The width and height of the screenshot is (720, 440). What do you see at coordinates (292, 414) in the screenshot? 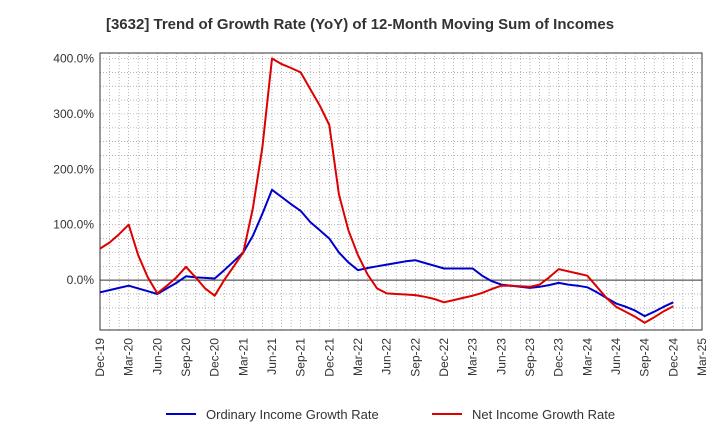
I see `legend-label: Ordinary Income Growth Rate` at bounding box center [292, 414].